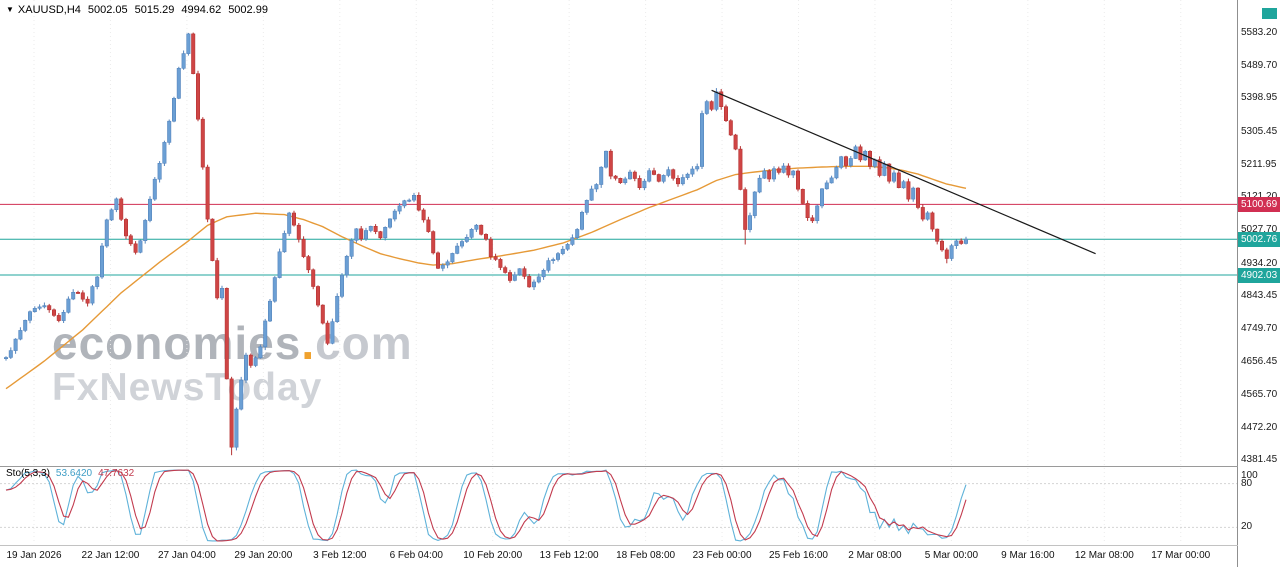  I want to click on time-axis-label: 6 Feb 04:00, so click(416, 555).